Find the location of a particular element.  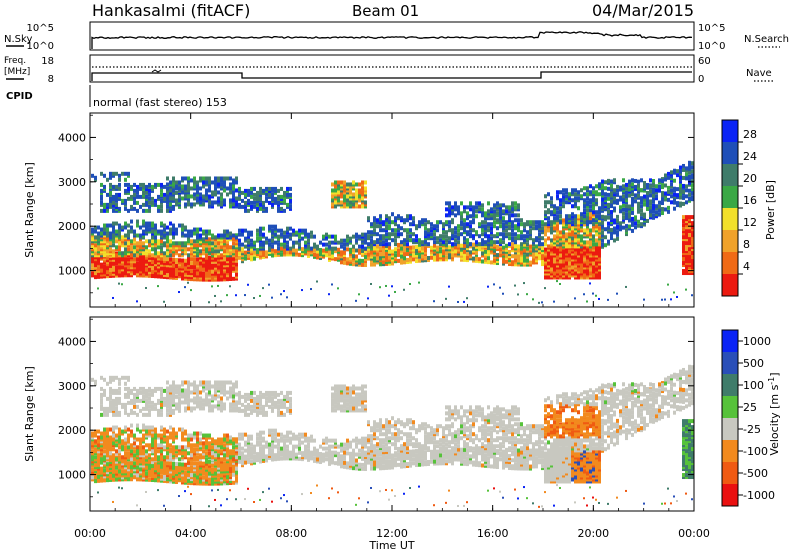

noise-sky-line is located at coordinates (392, 40).